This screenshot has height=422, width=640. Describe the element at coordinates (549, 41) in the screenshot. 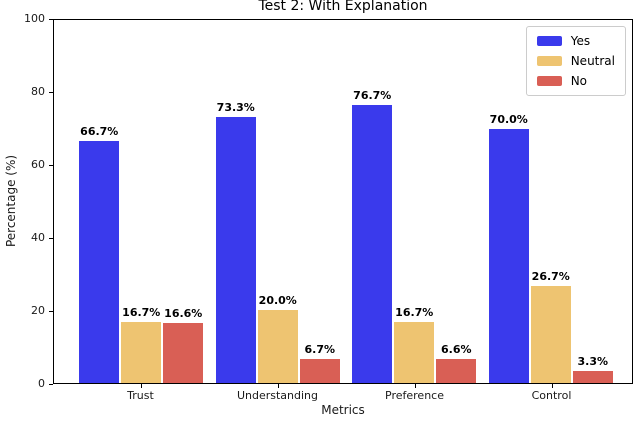

I see `legend-swatch-yes` at that location.